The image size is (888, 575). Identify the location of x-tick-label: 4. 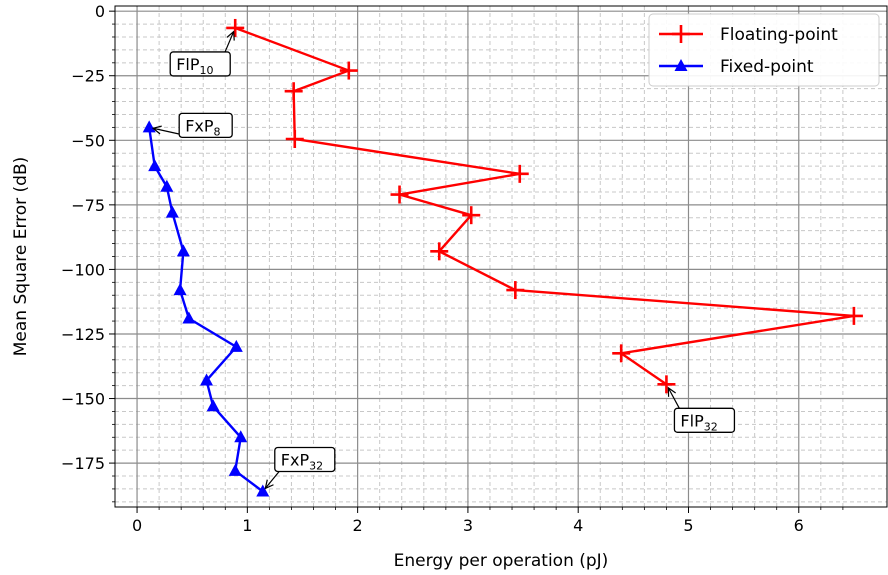
(578, 525).